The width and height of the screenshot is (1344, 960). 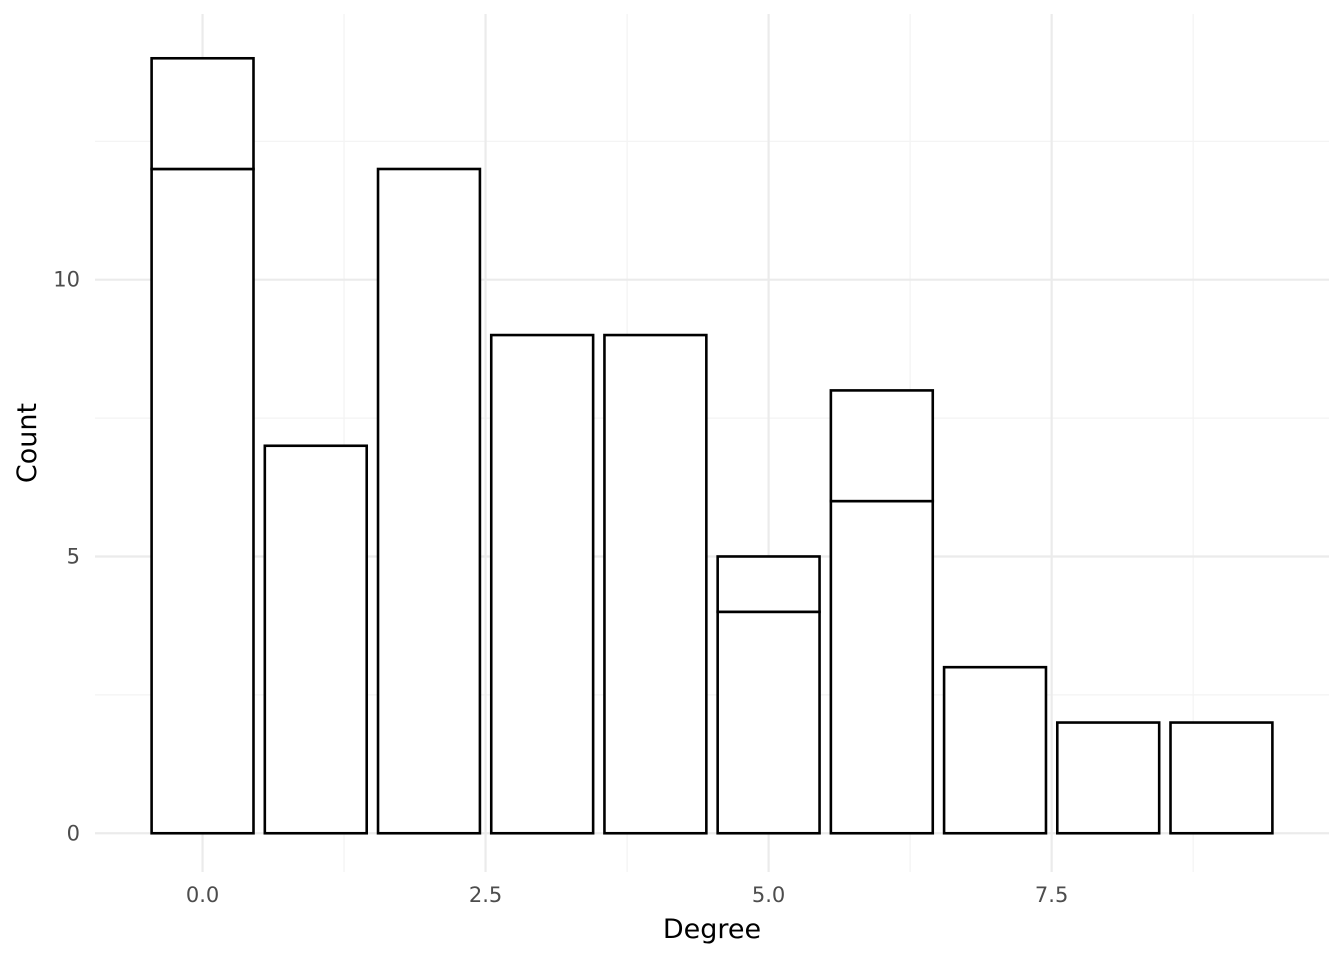 I want to click on x-tick-label: 2.5, so click(x=485, y=895).